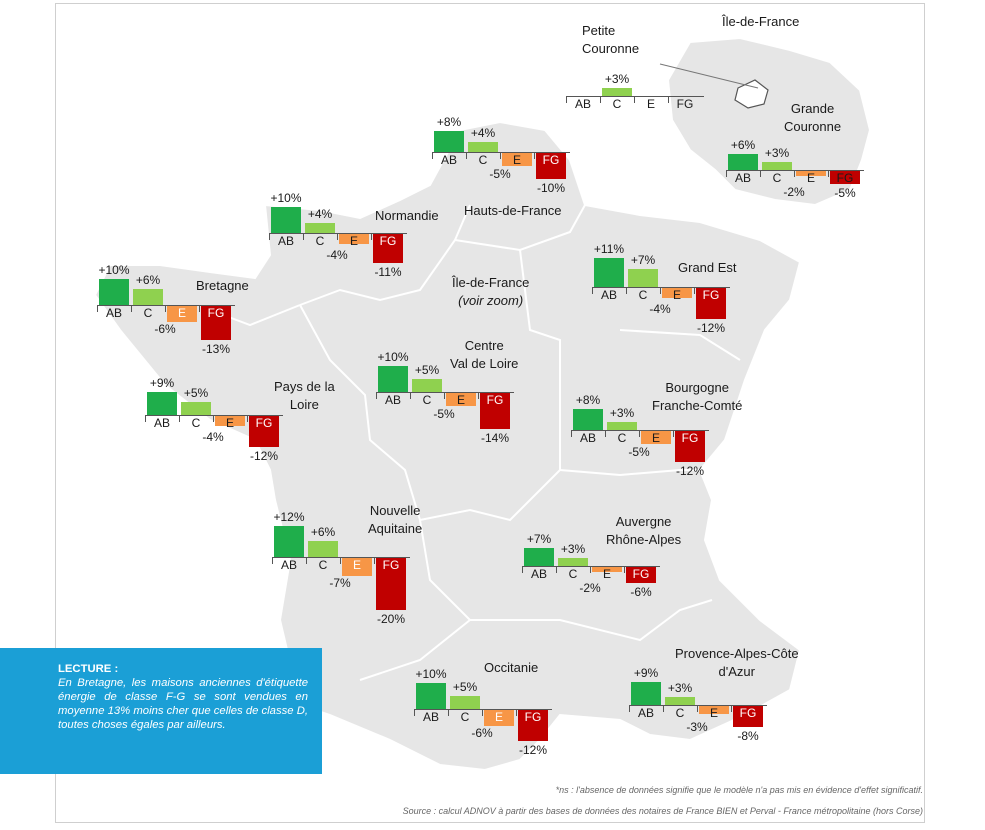 Image resolution: width=985 pixels, height=830 pixels. Describe the element at coordinates (289, 516) in the screenshot. I see `value-label-ab: +12%` at that location.